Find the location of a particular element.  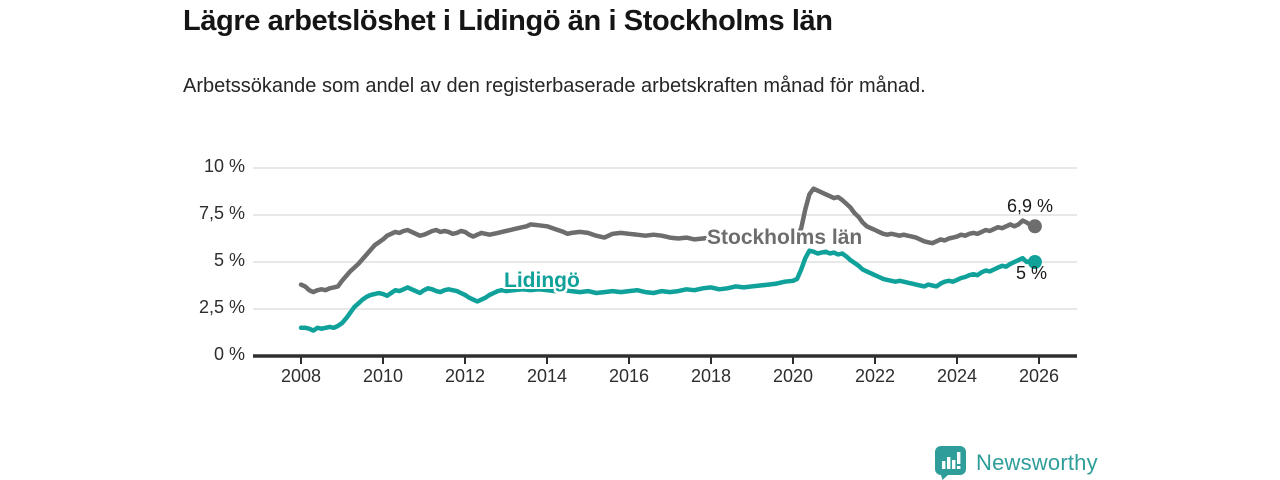

speech-bubble-shape is located at coordinates (950, 463).